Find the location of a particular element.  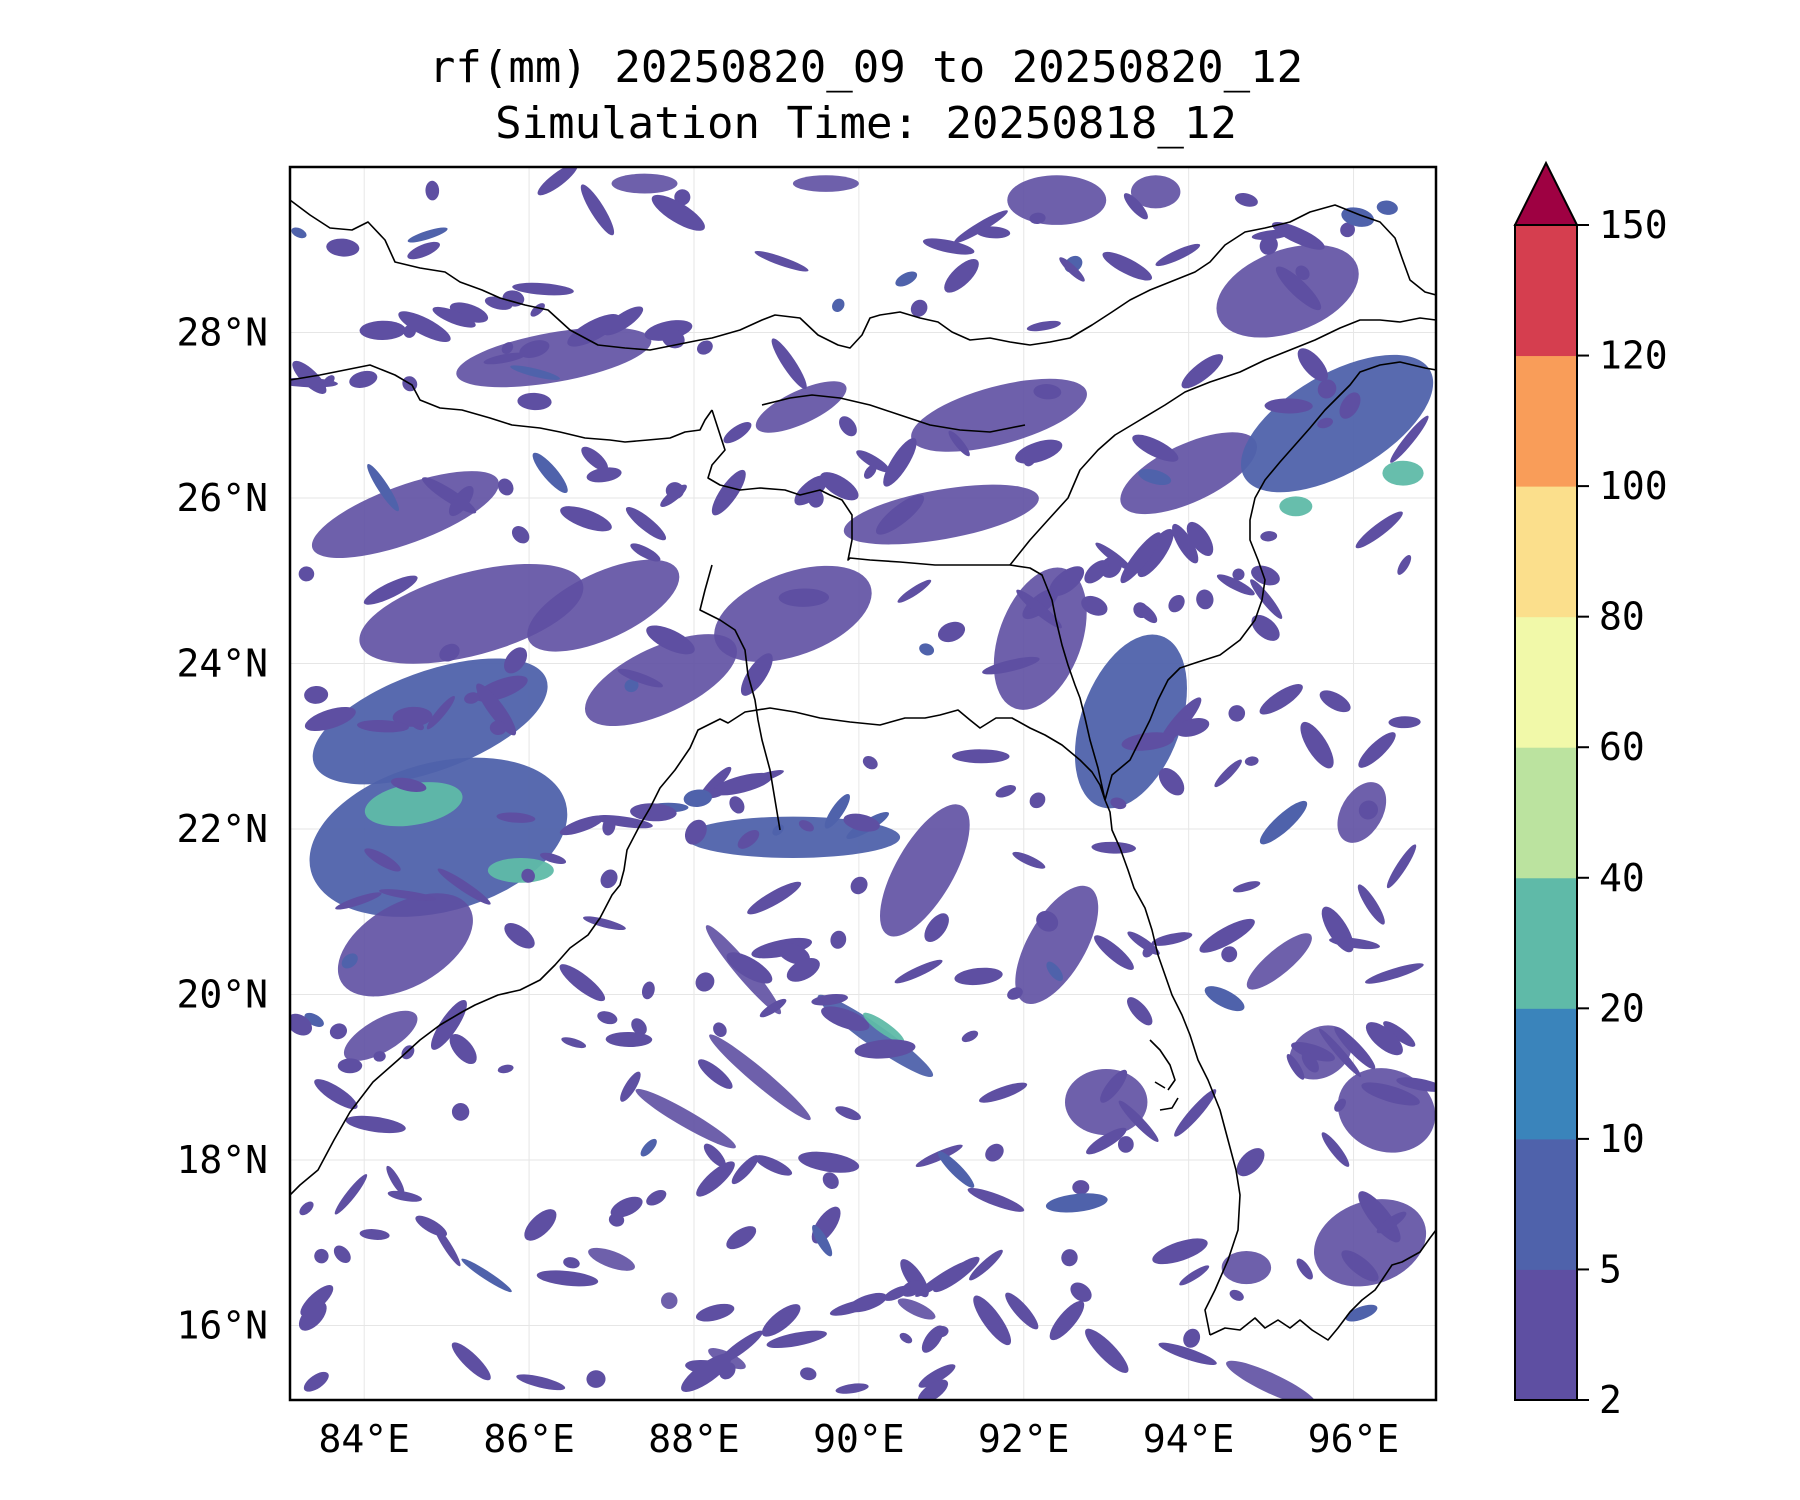

myanmar-south-coastline is located at coordinates (1322, 1285).